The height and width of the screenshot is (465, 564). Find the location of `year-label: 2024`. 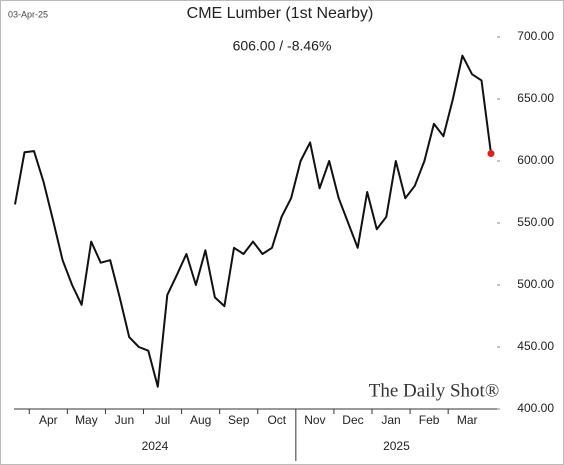

year-label: 2024 is located at coordinates (155, 446).